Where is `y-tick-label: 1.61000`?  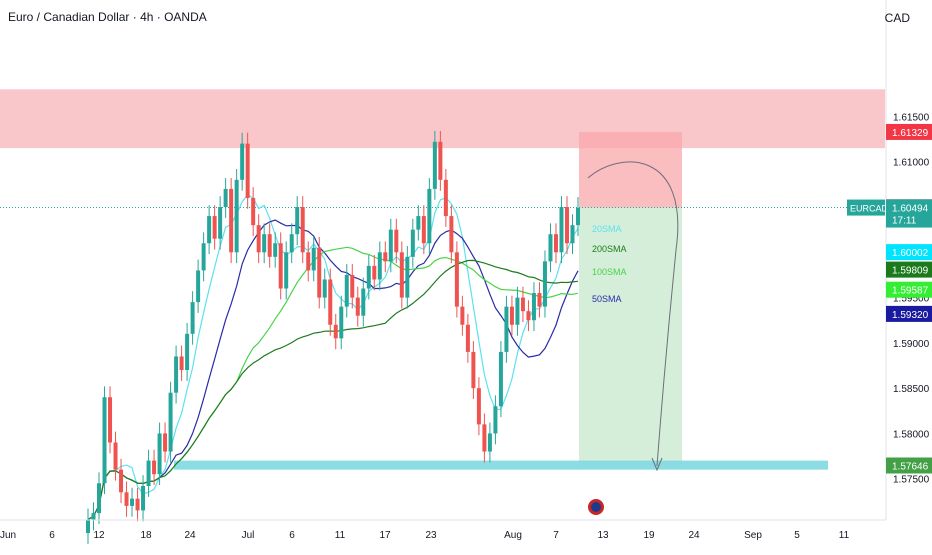 y-tick-label: 1.61000 is located at coordinates (911, 163).